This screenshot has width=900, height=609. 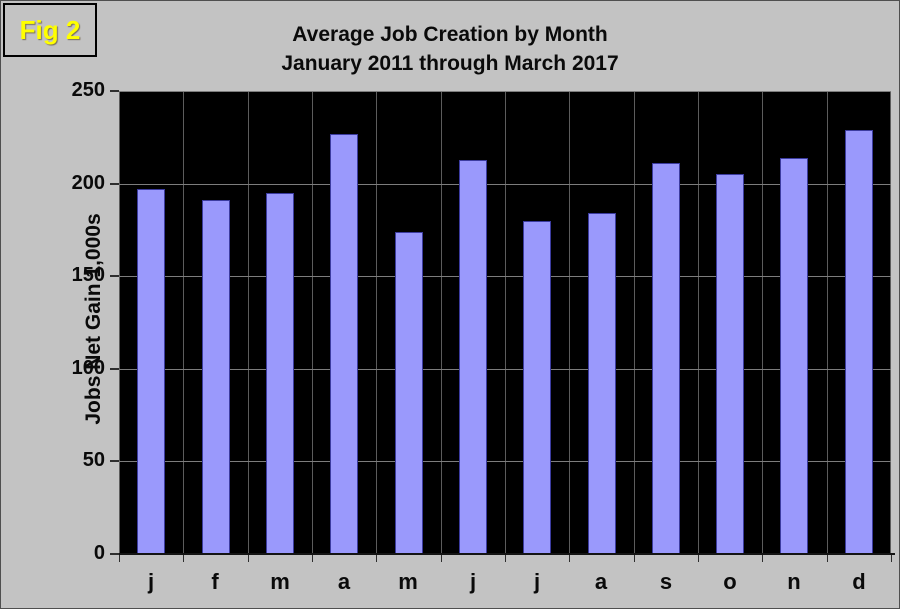 What do you see at coordinates (99, 553) in the screenshot?
I see `y-tick-label: 0` at bounding box center [99, 553].